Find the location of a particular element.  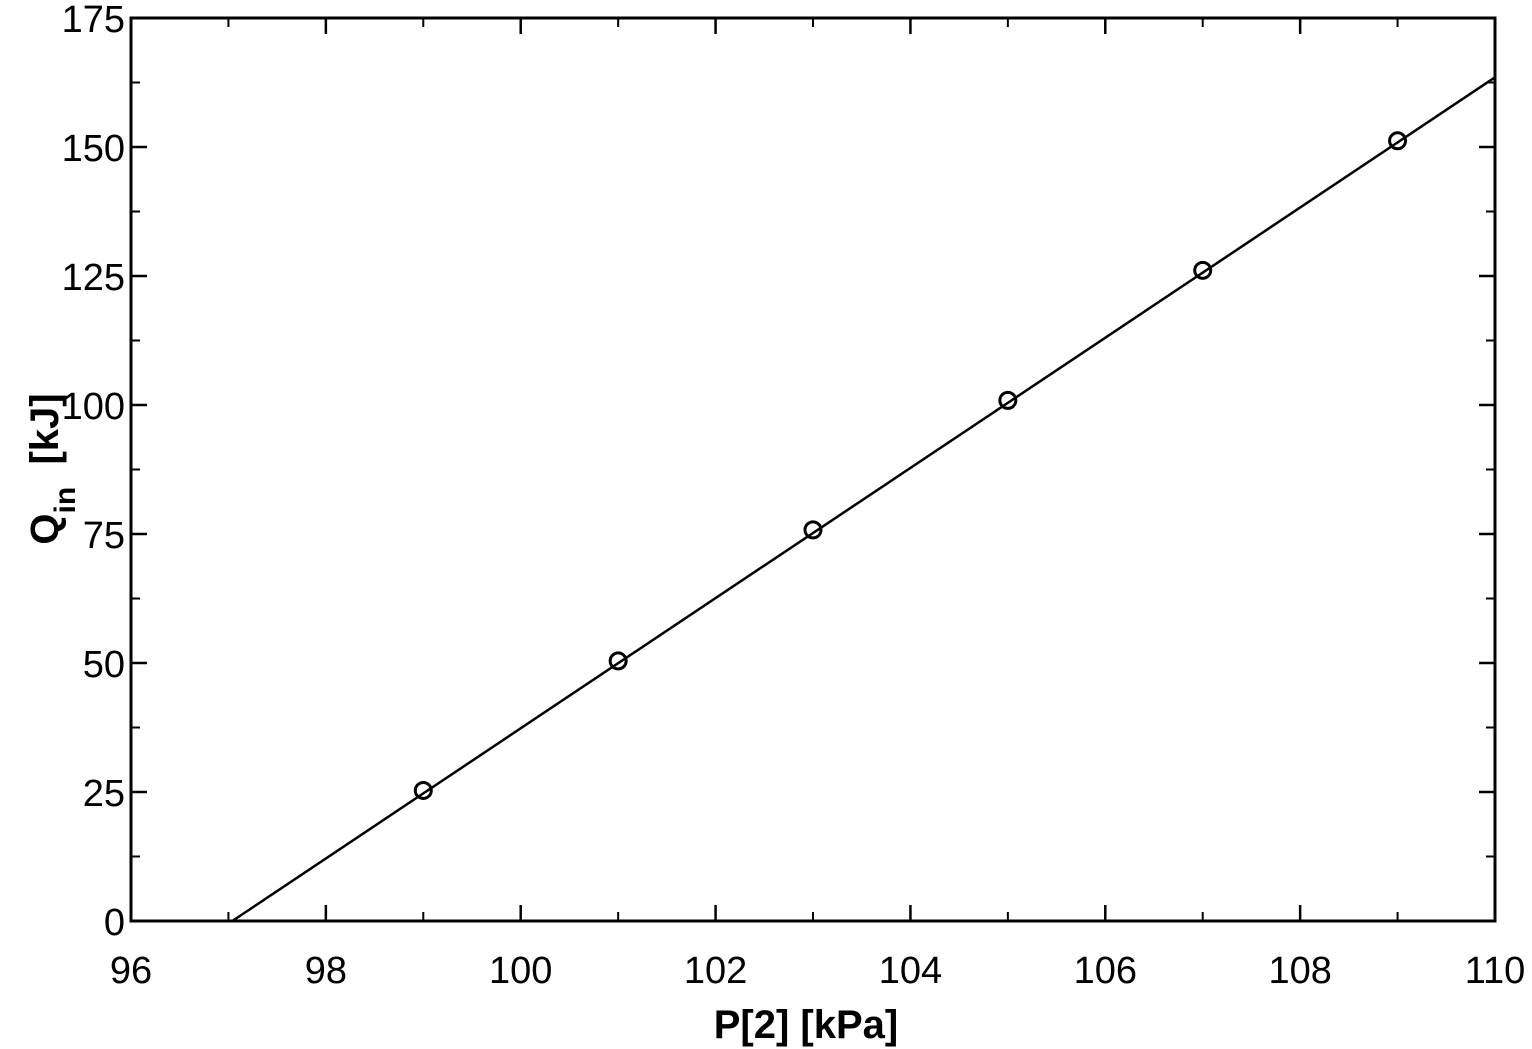

y-tick-label: 150 is located at coordinates (93, 149).